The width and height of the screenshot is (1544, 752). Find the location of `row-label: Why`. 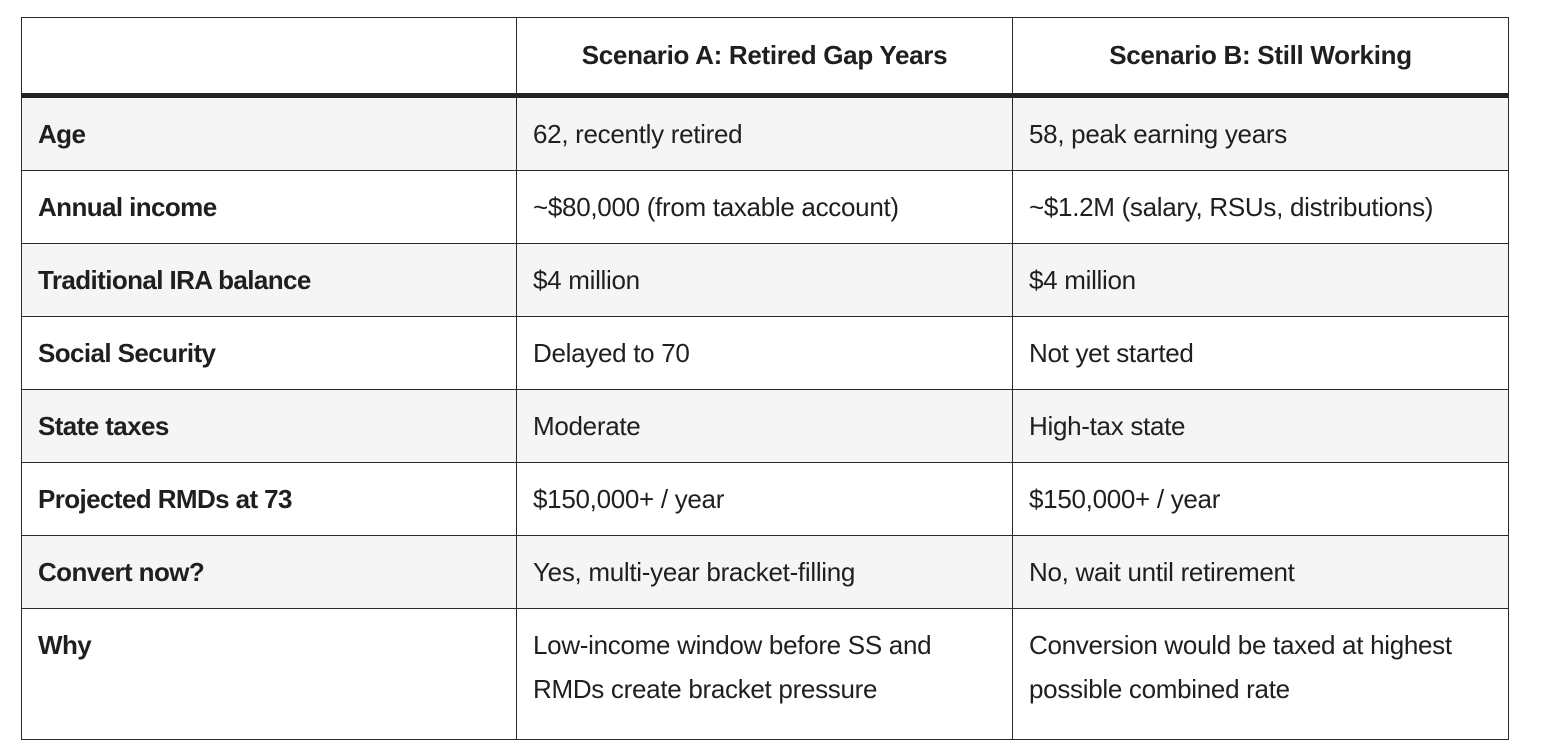

row-label: Why is located at coordinates (269, 674).